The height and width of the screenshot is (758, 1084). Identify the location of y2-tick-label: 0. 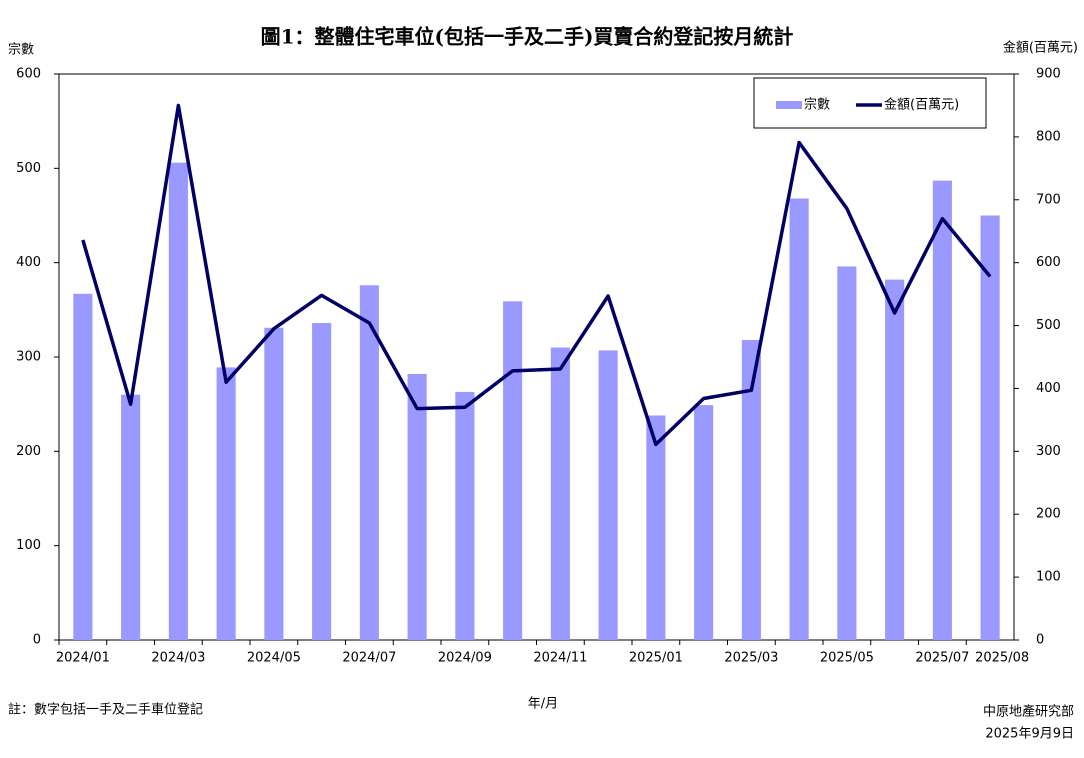
(1040, 640).